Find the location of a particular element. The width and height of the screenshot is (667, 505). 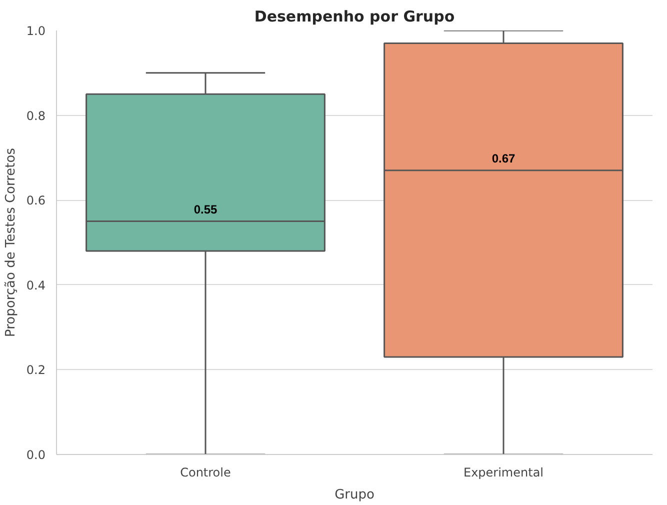

x-axis-title: Grupo is located at coordinates (354, 495).